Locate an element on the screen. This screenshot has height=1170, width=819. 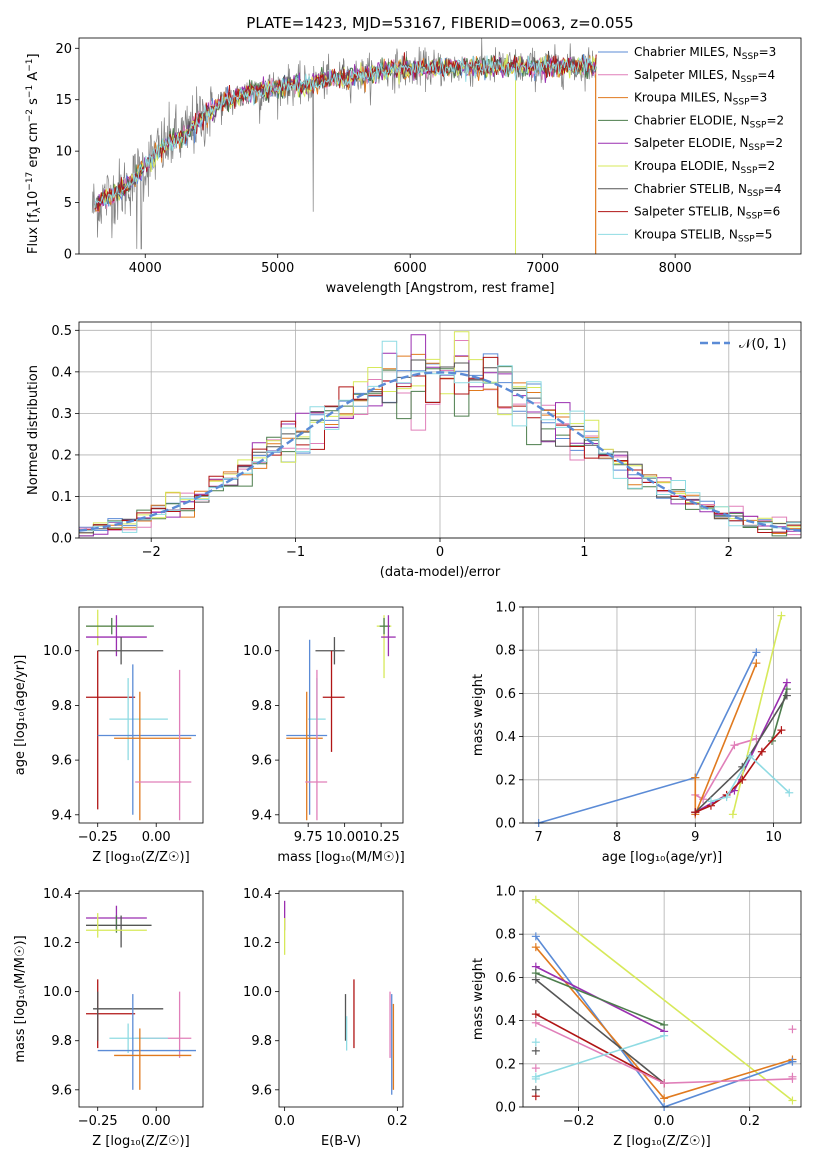
x-tick-label: 9 is located at coordinates (695, 837).